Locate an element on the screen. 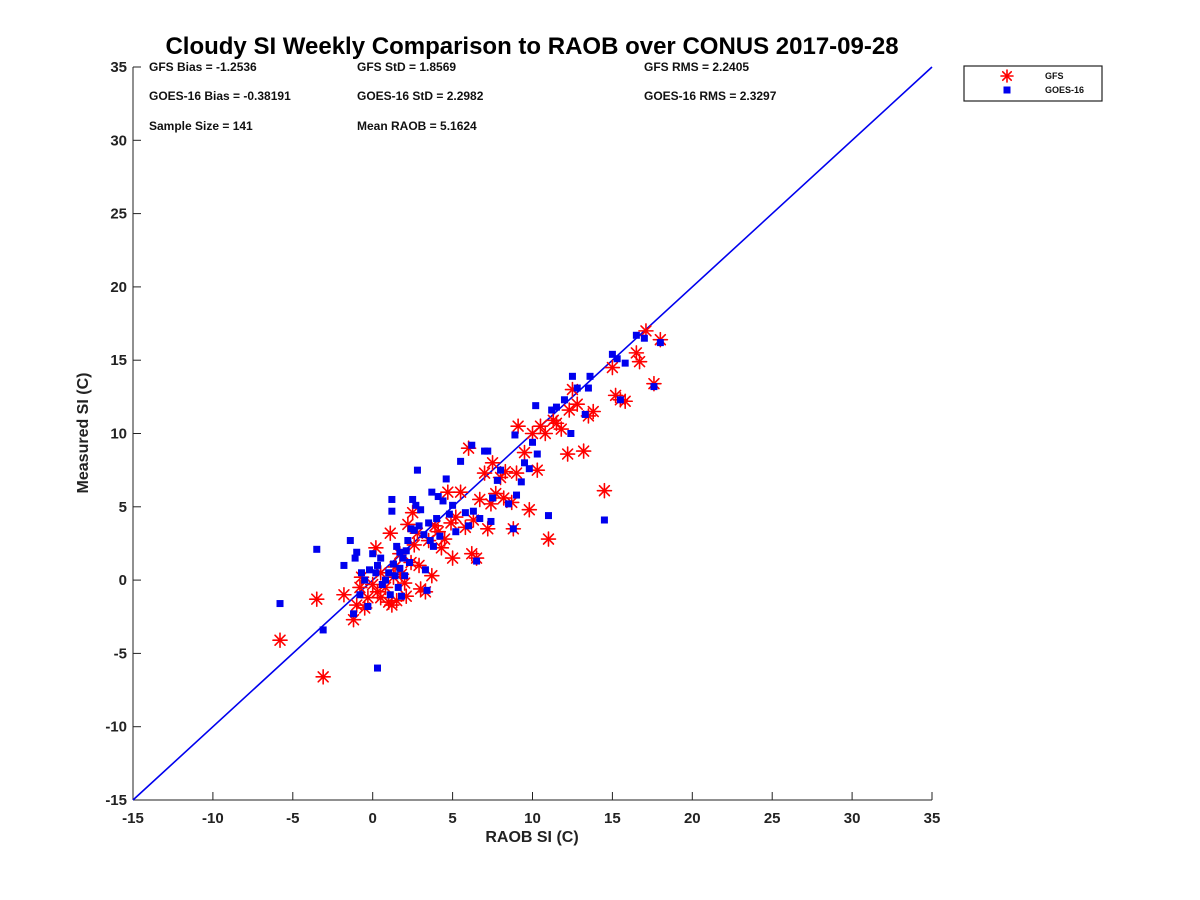 This screenshot has height=900, width=1200. stat-label: GFS Bias = -1.2536 is located at coordinates (203, 67).